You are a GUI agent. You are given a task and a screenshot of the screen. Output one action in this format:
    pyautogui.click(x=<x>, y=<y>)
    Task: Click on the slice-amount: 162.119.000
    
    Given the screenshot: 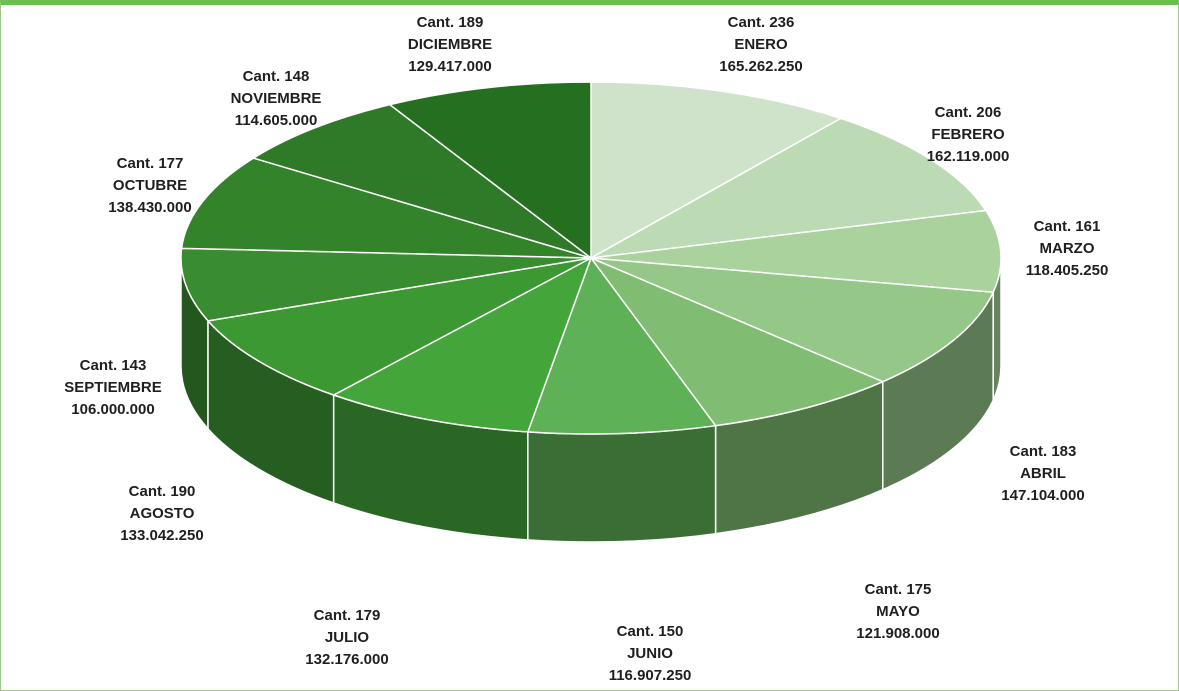 What is the action you would take?
    pyautogui.click(x=968, y=157)
    